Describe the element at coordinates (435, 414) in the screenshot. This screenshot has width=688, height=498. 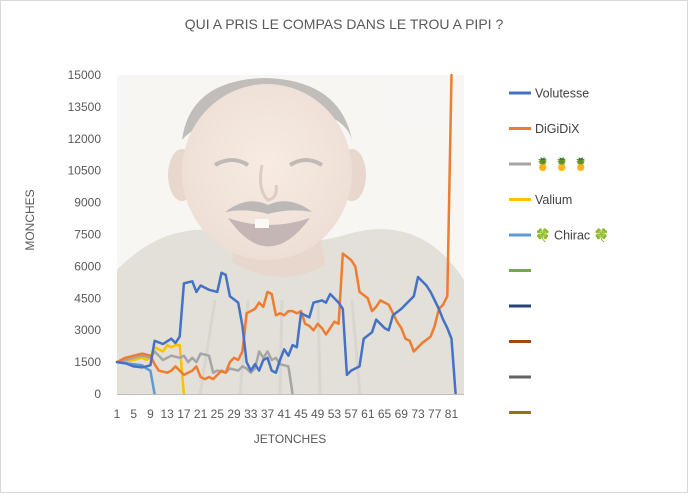
I see `x-tick-label: 77` at that location.